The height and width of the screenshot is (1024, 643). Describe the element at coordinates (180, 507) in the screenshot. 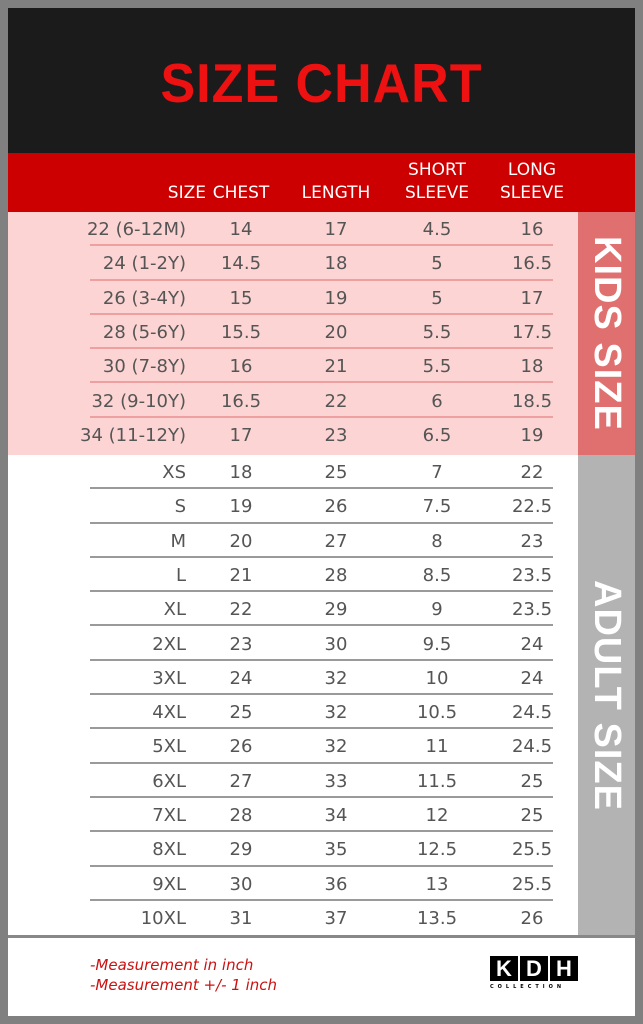

I see `cell-size: S` at that location.